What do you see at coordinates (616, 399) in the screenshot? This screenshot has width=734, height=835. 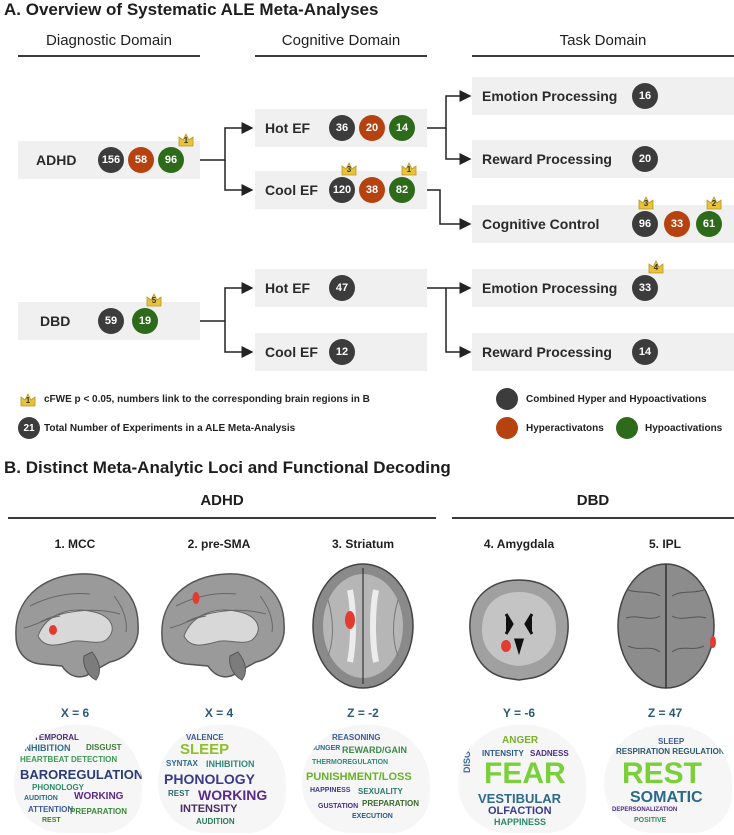 I see `legend-combined-text: Combined Hyper and Hypoactivations` at bounding box center [616, 399].